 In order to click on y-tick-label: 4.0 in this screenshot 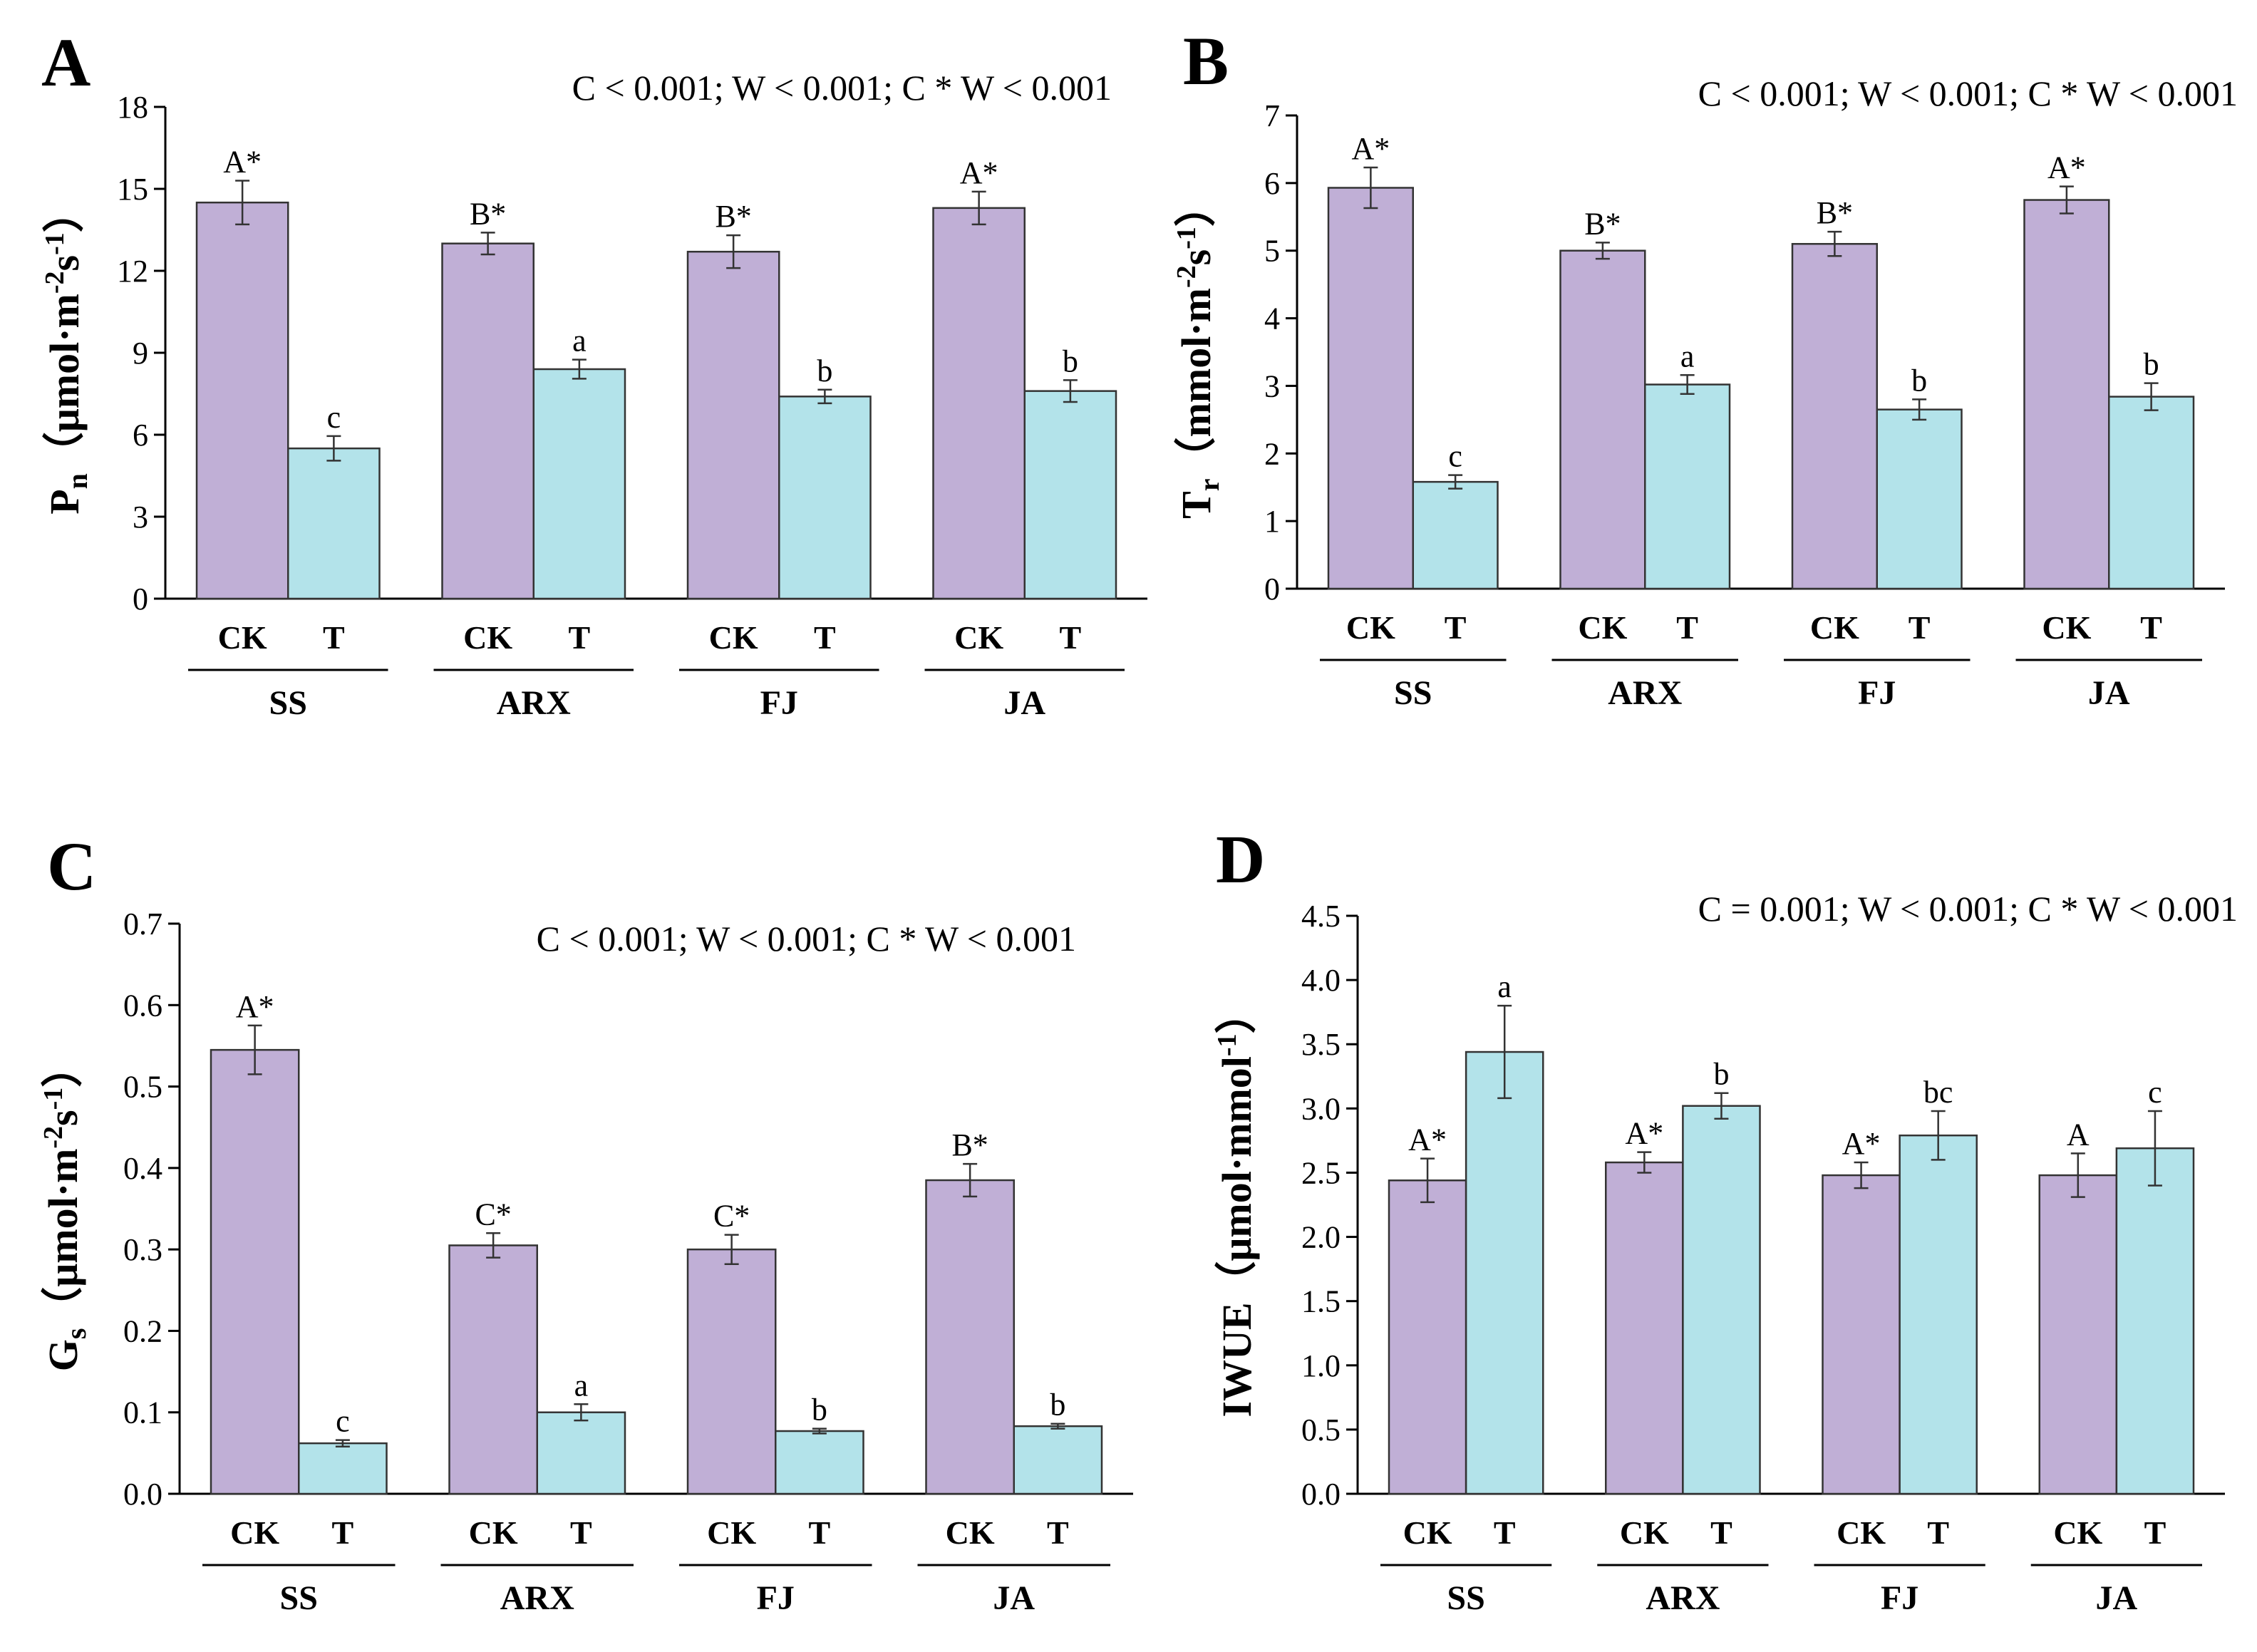, I will do `click(1321, 980)`.